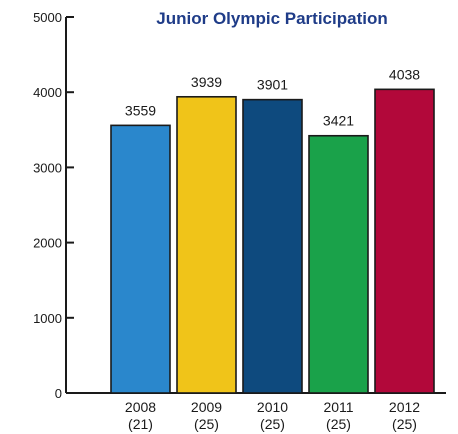 The image size is (458, 434). What do you see at coordinates (272, 85) in the screenshot?
I see `data-label-2010: 3901` at bounding box center [272, 85].